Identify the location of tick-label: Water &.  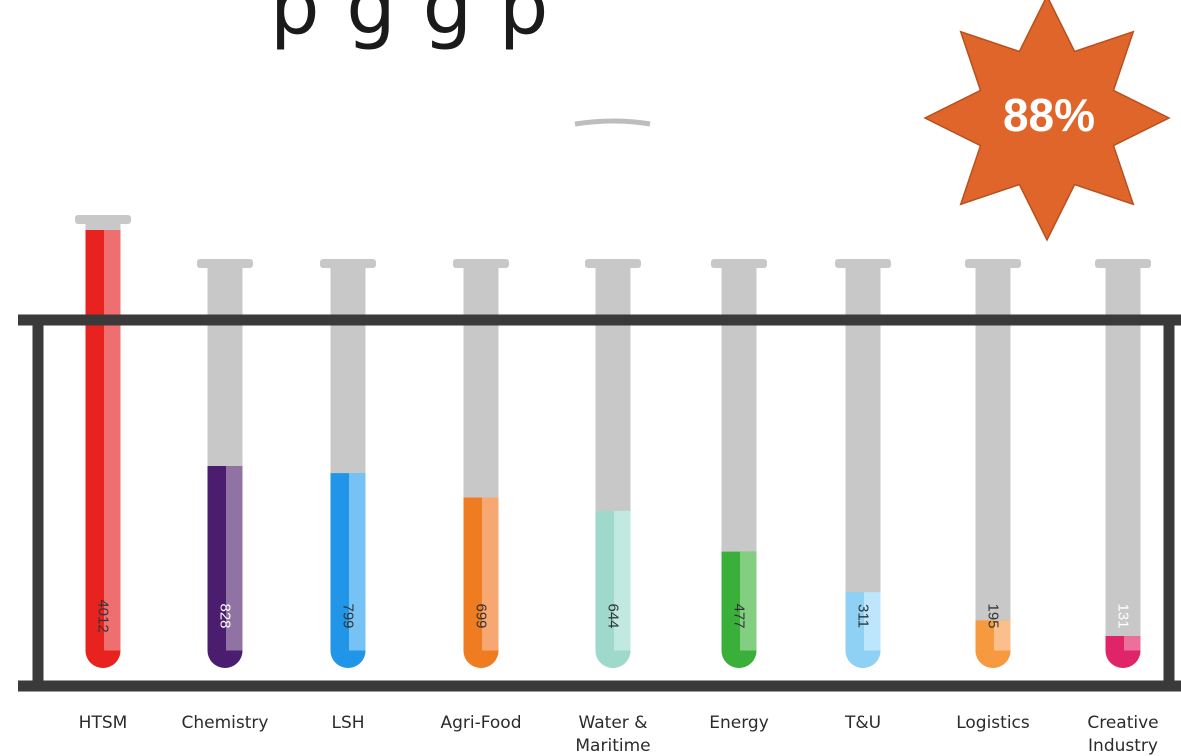
(613, 723).